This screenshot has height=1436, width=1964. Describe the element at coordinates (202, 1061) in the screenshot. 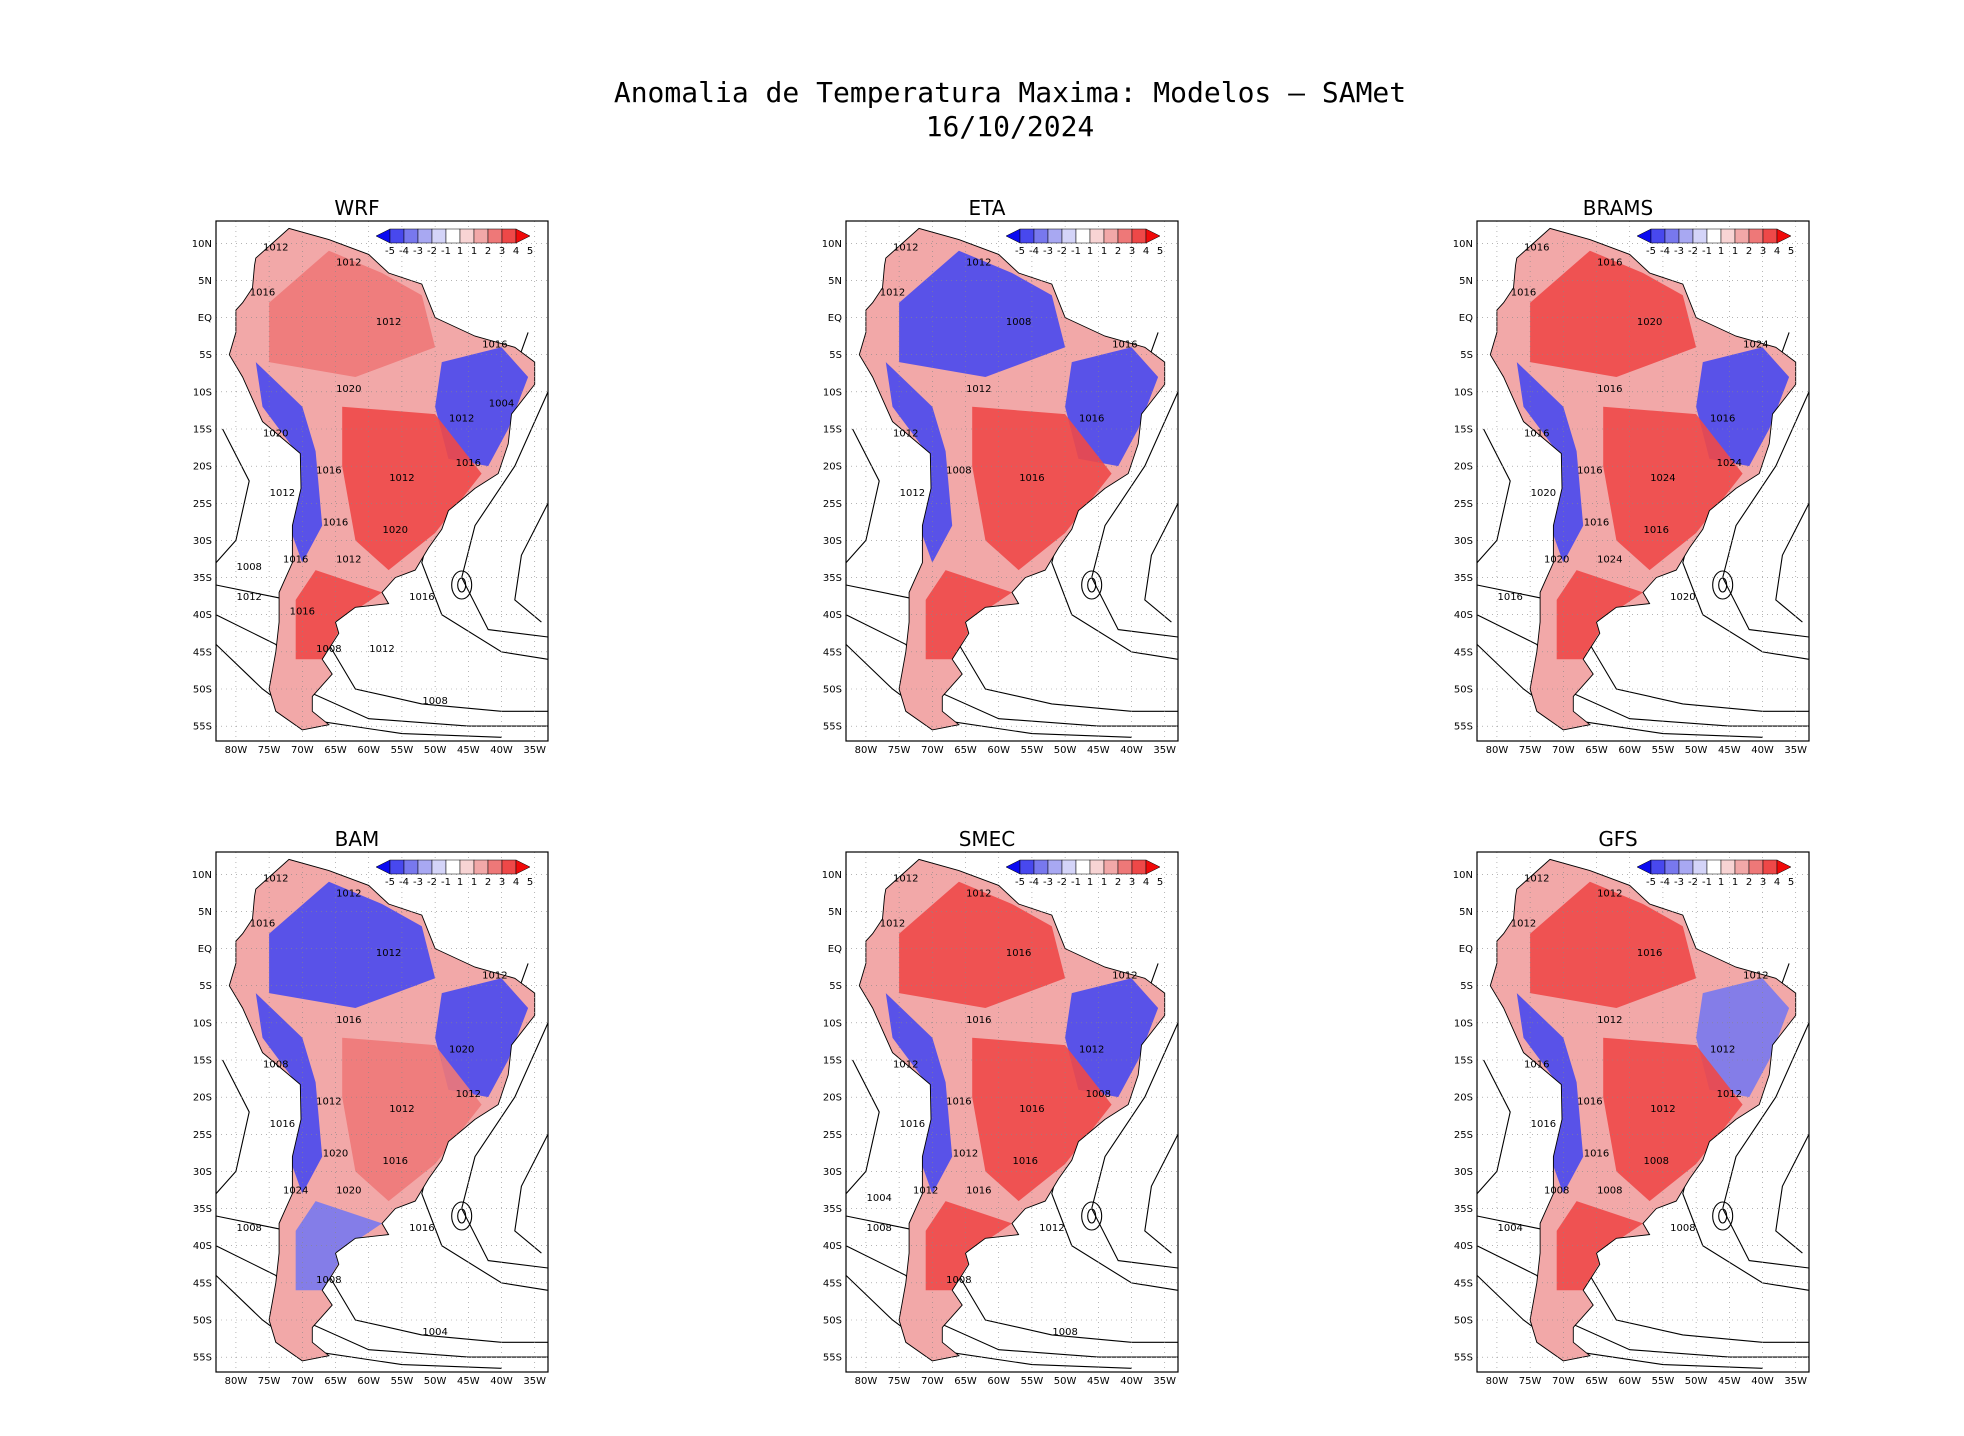

I see `lat-tick-label: 15S` at that location.